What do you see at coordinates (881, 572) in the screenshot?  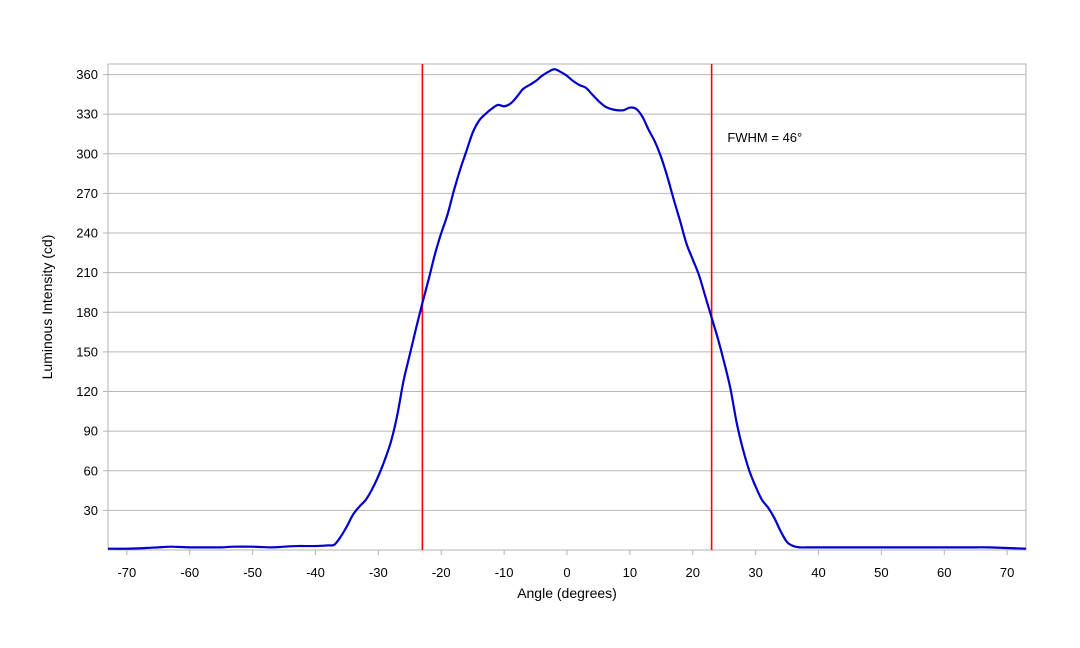 I see `x-tick-label: 50` at bounding box center [881, 572].